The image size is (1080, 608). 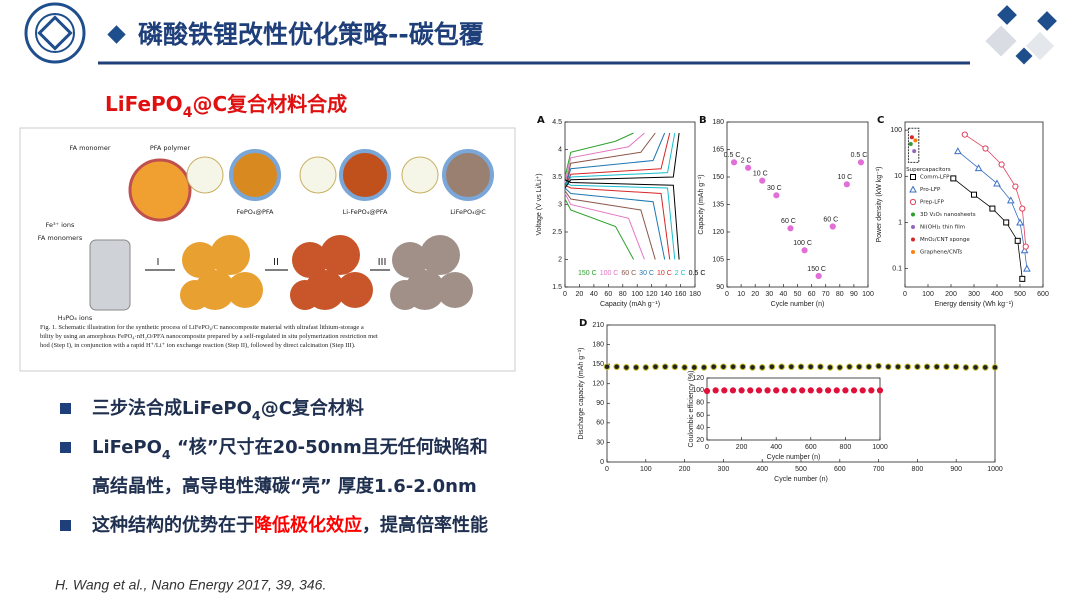 I want to click on text-segment: “核”尺寸在20-50nm且无任何缺陷和, so click(x=329, y=447).